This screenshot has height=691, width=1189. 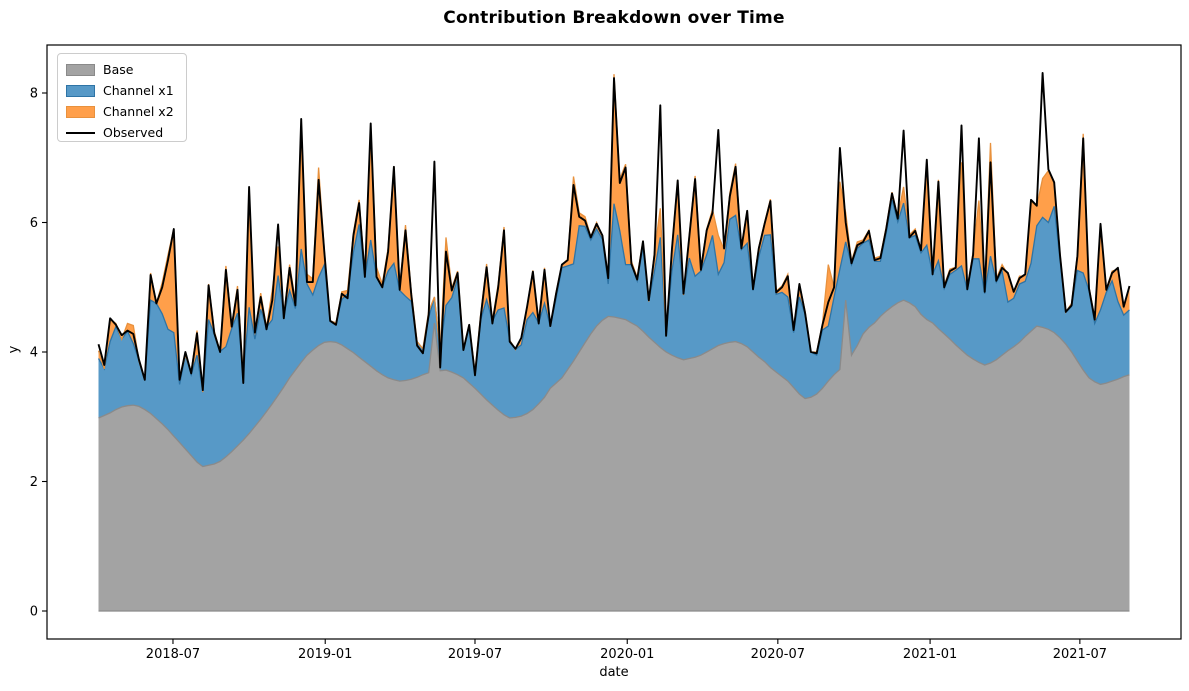 I want to click on x-tick-label: 2021-07, so click(x=1080, y=654).